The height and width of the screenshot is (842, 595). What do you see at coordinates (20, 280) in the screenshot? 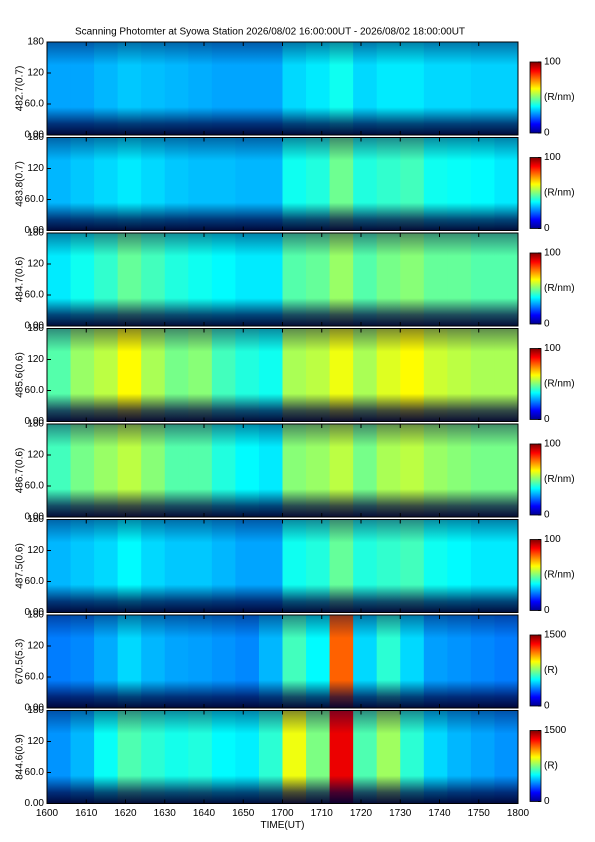
I see `y-axis-label: 484.7(0.6)` at bounding box center [20, 280].